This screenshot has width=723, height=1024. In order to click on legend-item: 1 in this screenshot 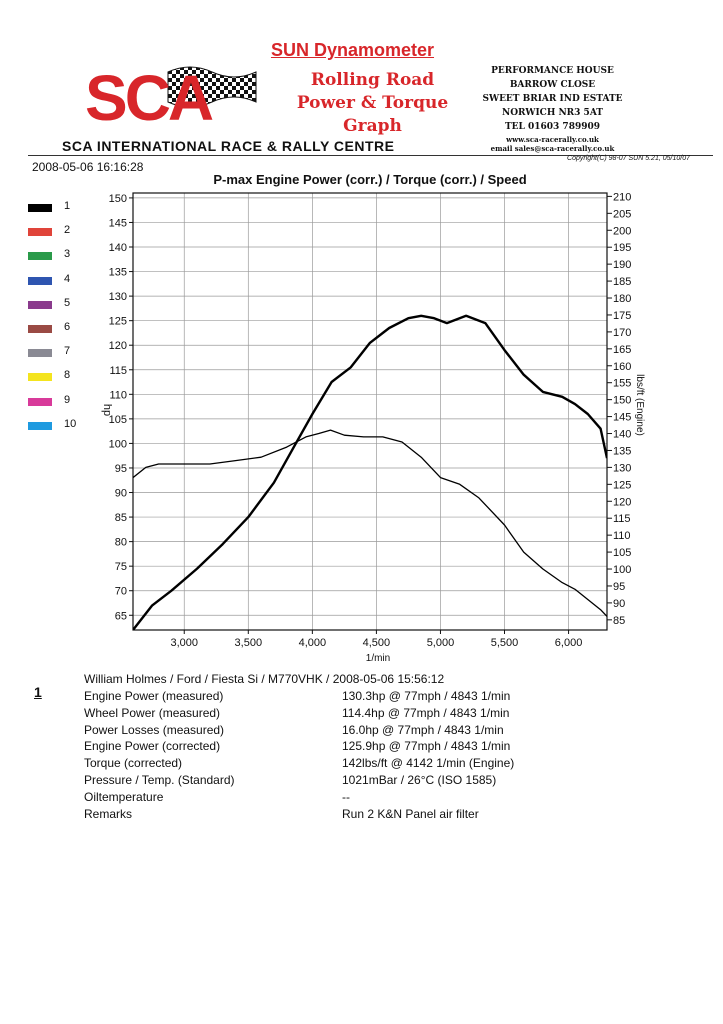, I will do `click(68, 209)`.